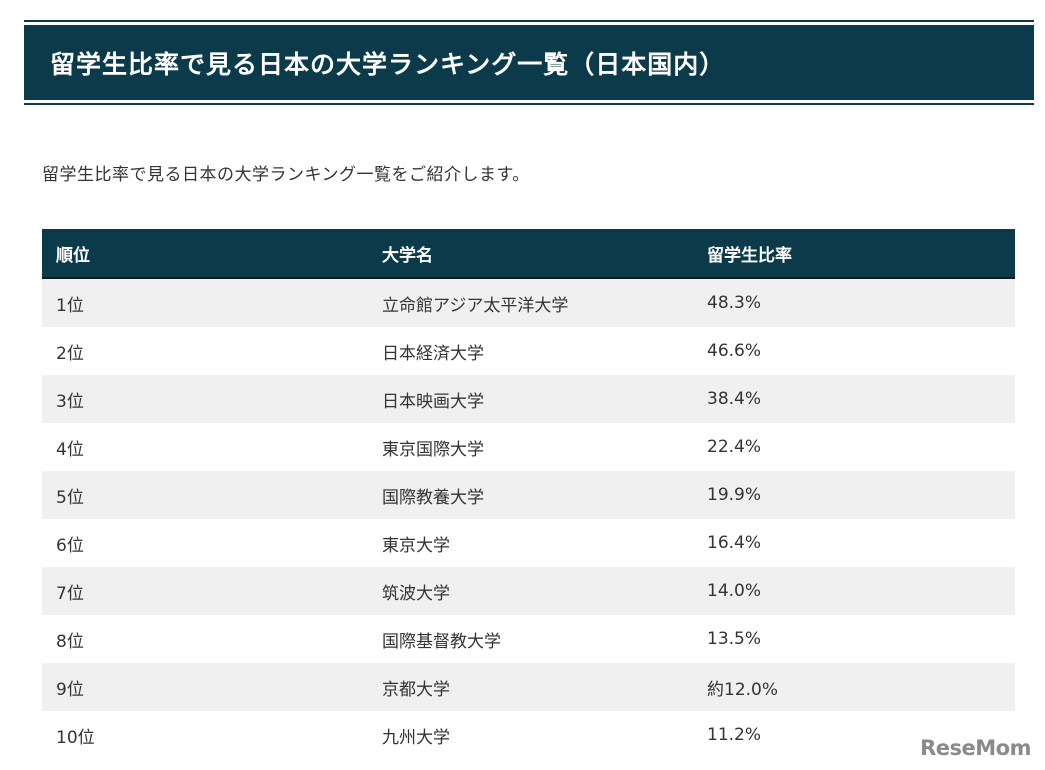  I want to click on cell-university: 日本経済大学, so click(530, 351).